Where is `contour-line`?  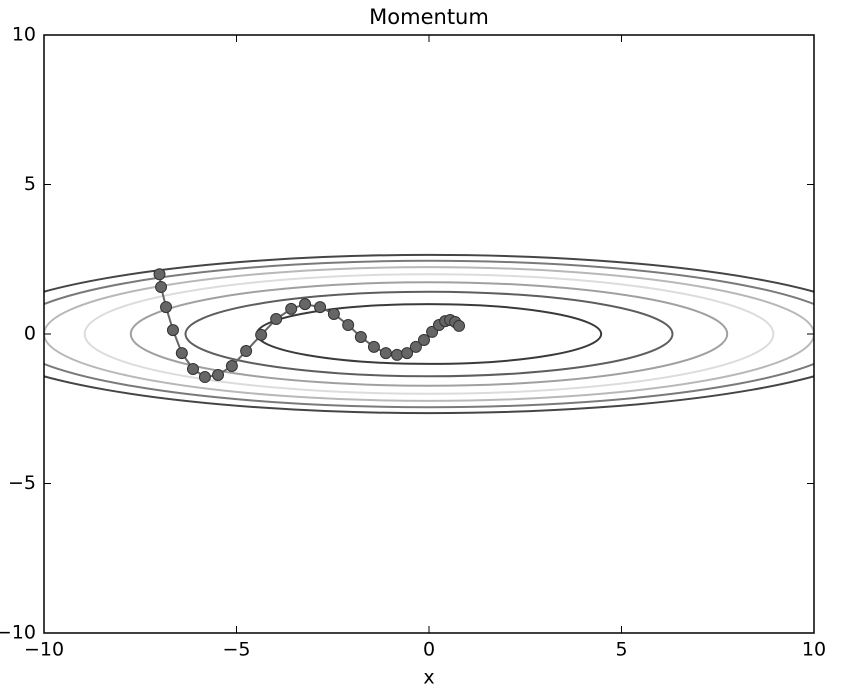
contour-line is located at coordinates (429, 334).